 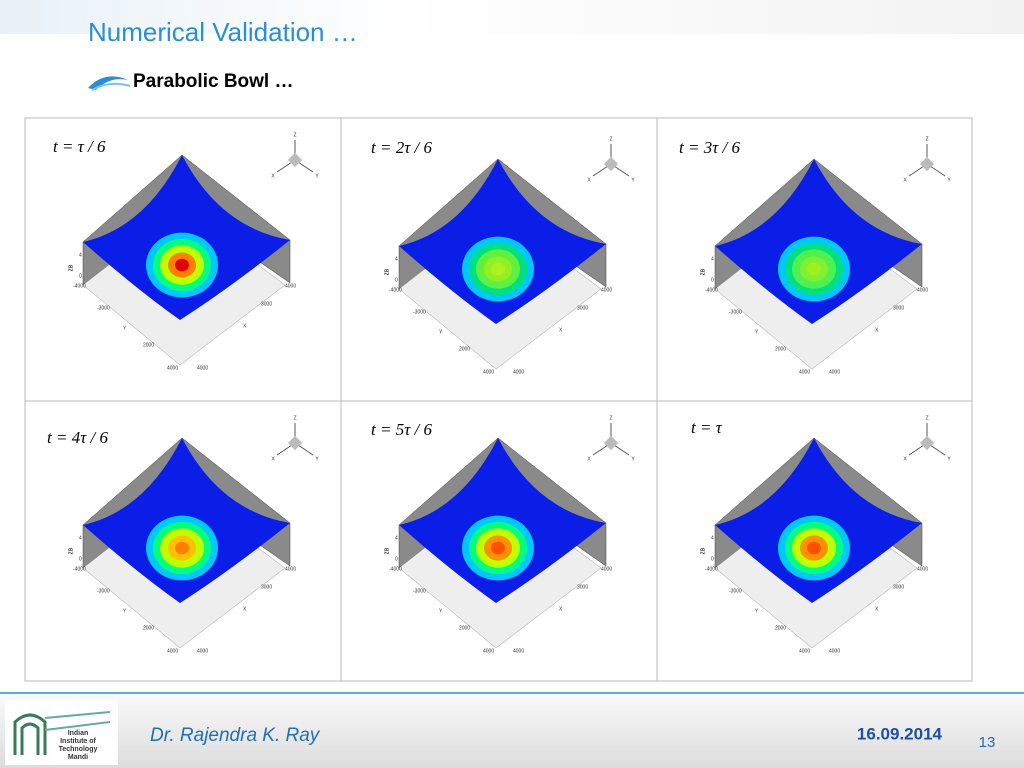 What do you see at coordinates (402, 429) in the screenshot?
I see `panel-label: t = 5τ / 6` at bounding box center [402, 429].